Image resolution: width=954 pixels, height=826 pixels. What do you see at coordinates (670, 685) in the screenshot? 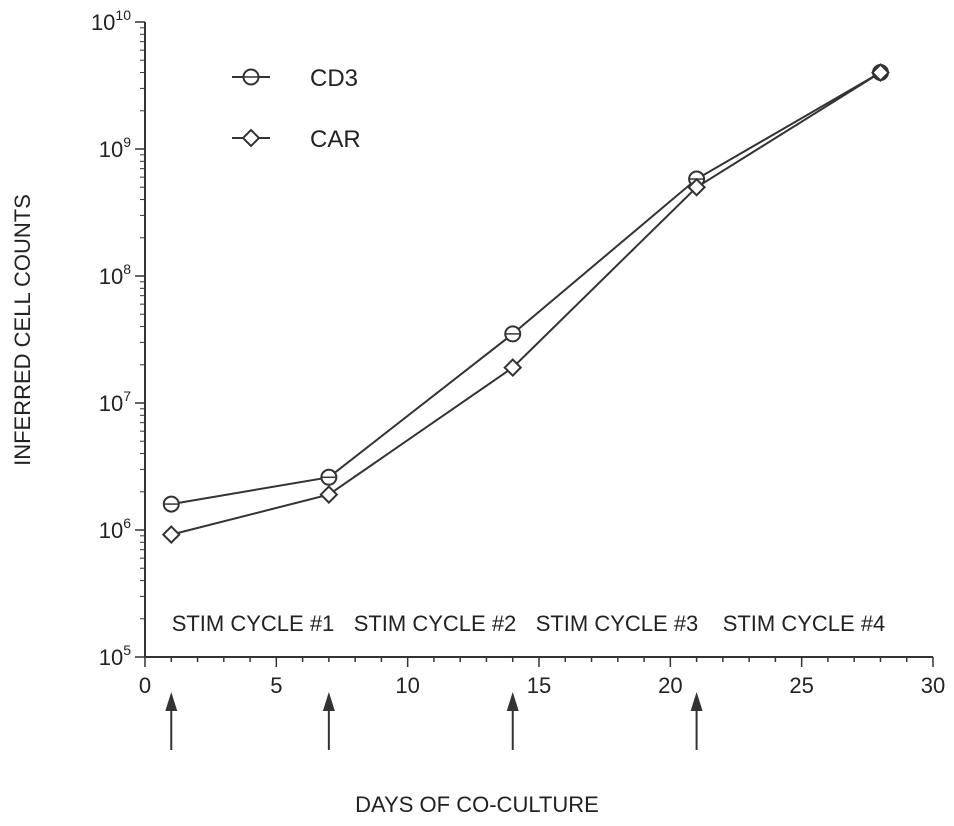
I see `x-tick-label: 20` at bounding box center [670, 685].